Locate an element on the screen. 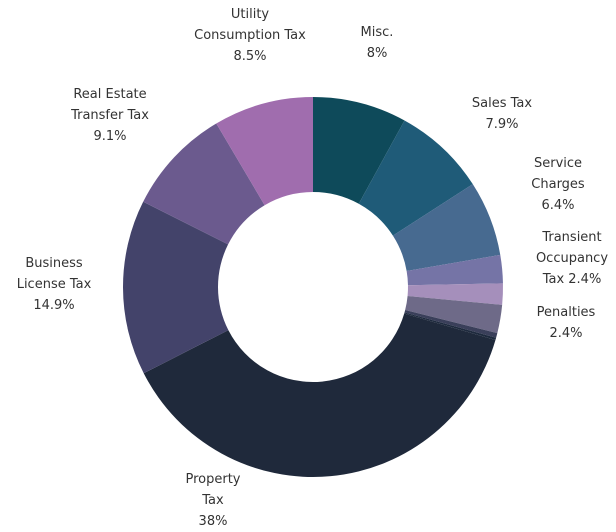  segment-label: Transient Occupancy Tax 2.4% is located at coordinates (572, 258).